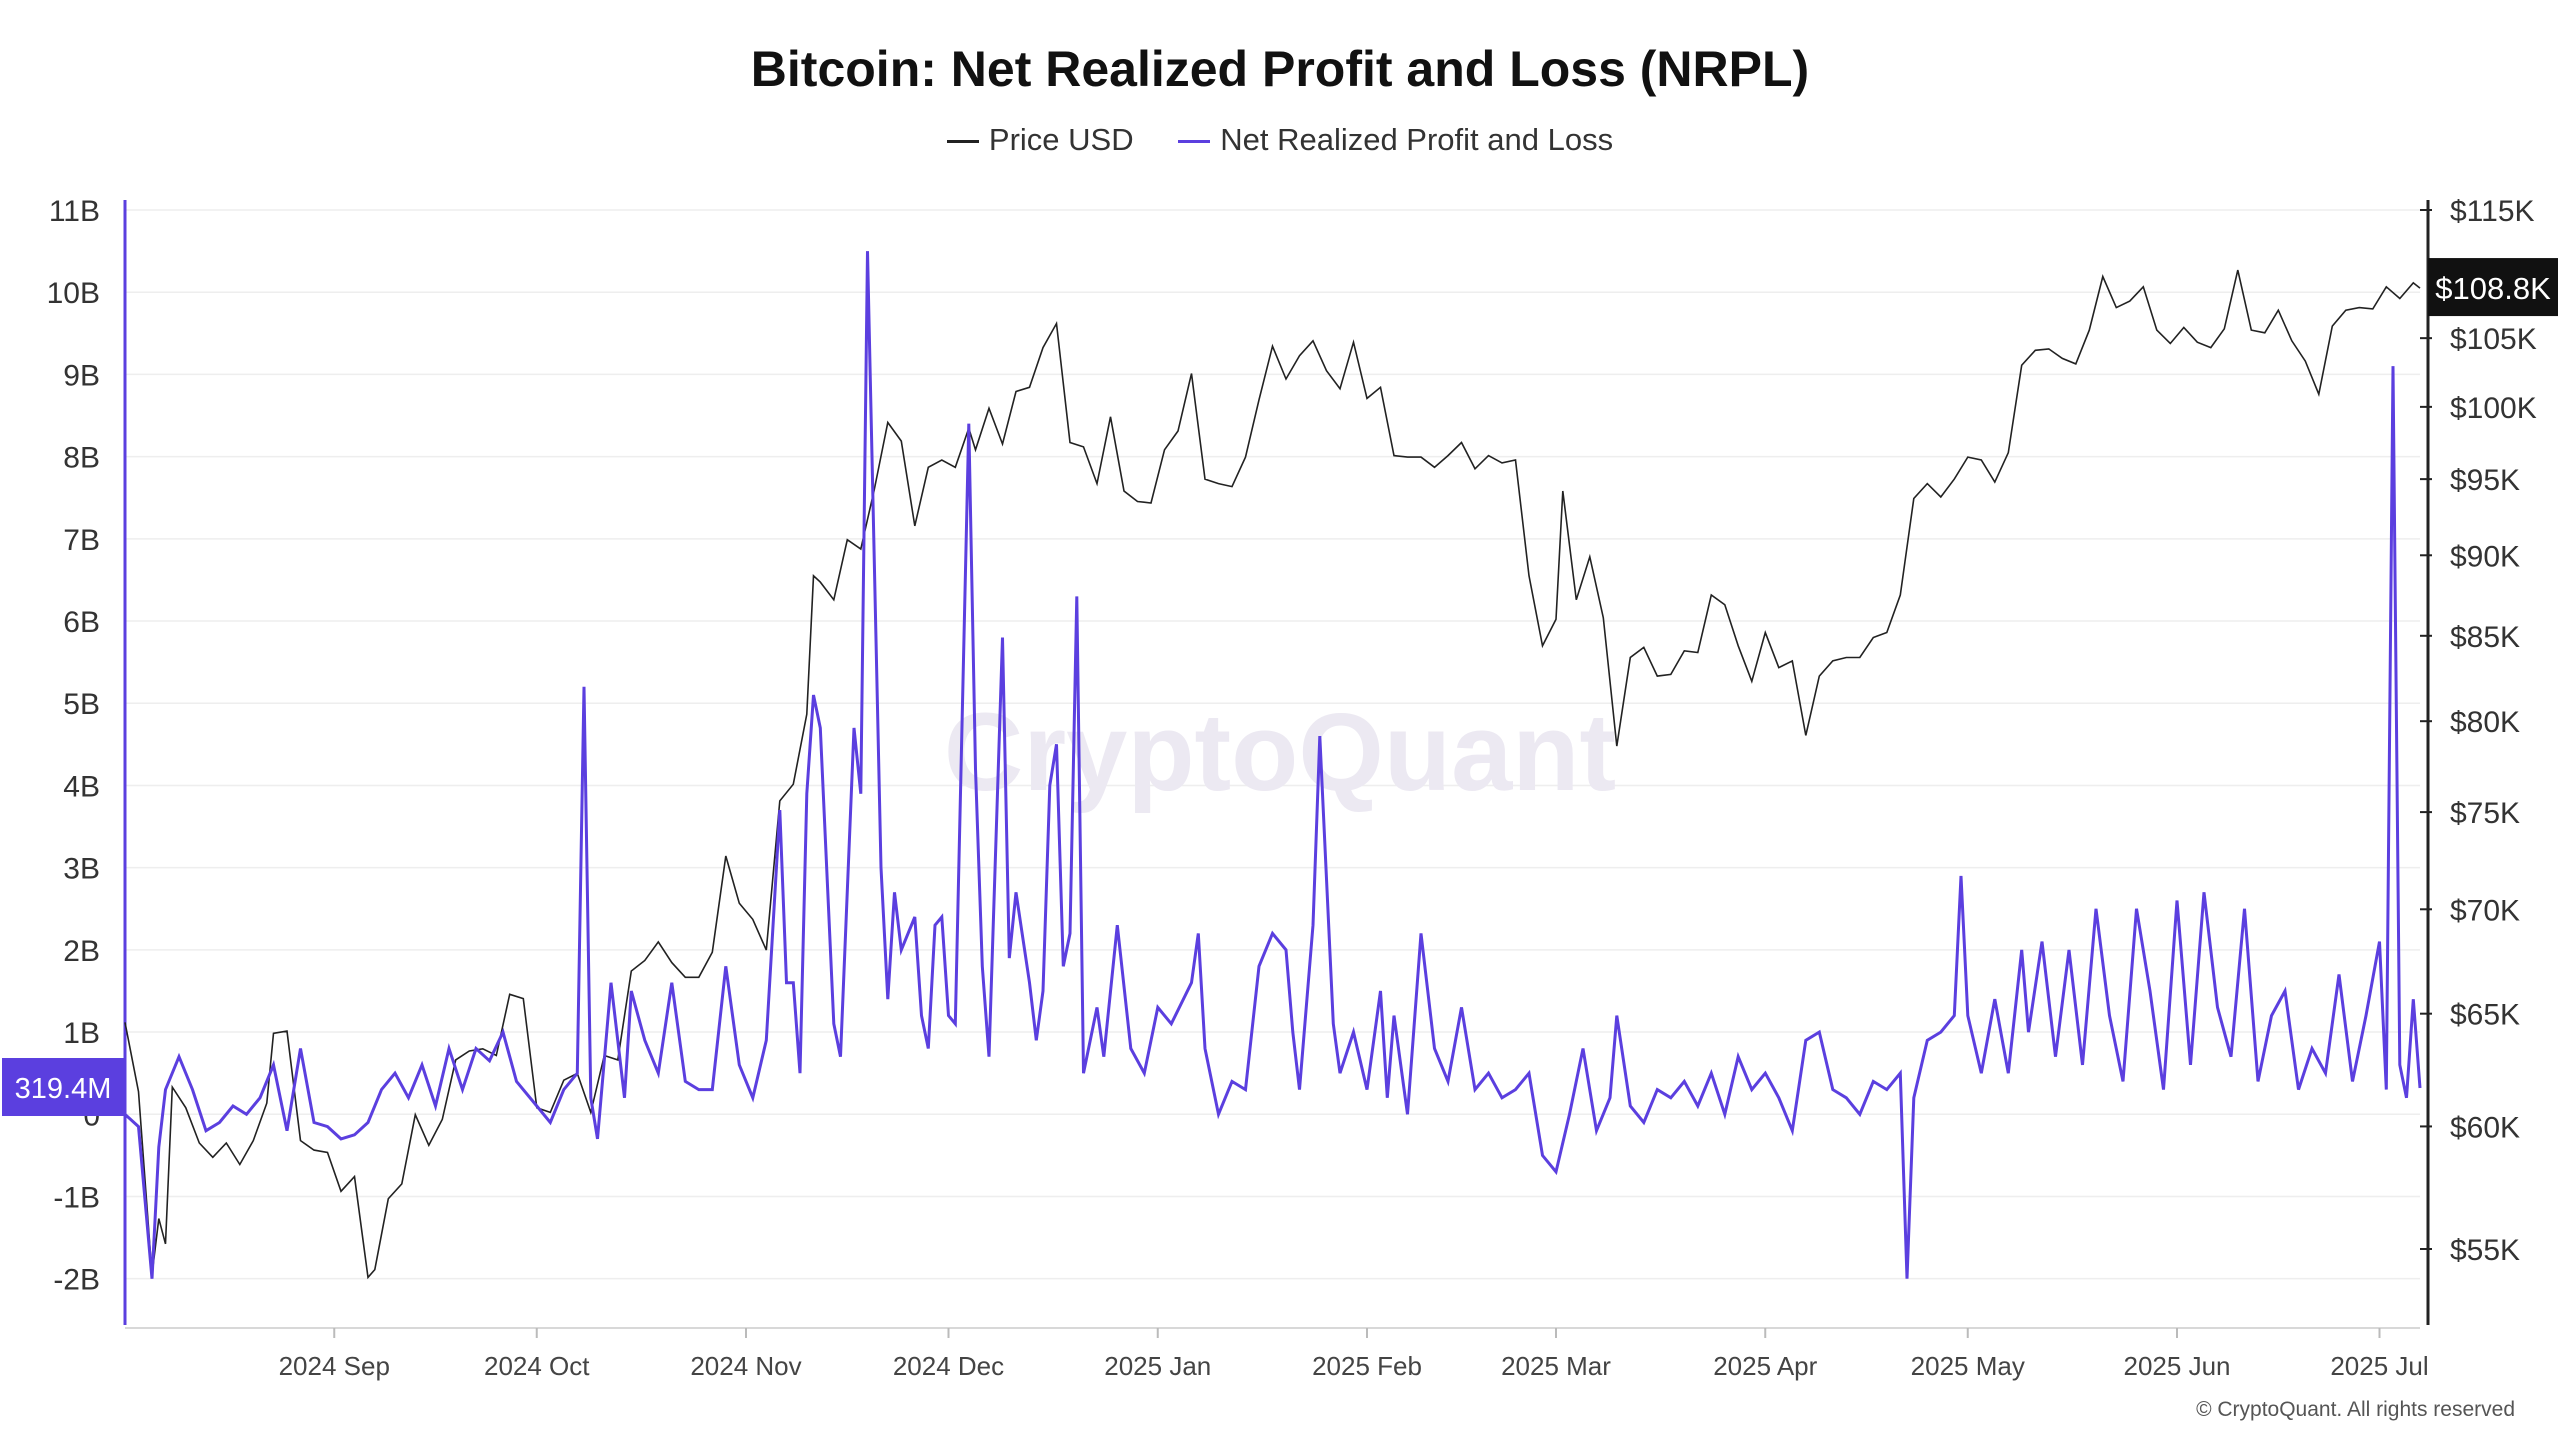 The width and height of the screenshot is (2560, 1440). Describe the element at coordinates (2493, 339) in the screenshot. I see `y-right-tick-label: $105K` at that location.